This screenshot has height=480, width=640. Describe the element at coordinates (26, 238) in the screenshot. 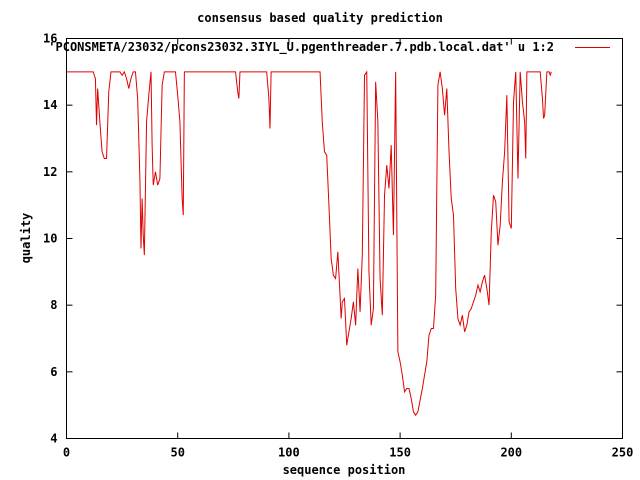

I see `y-axis-label: quality` at that location.